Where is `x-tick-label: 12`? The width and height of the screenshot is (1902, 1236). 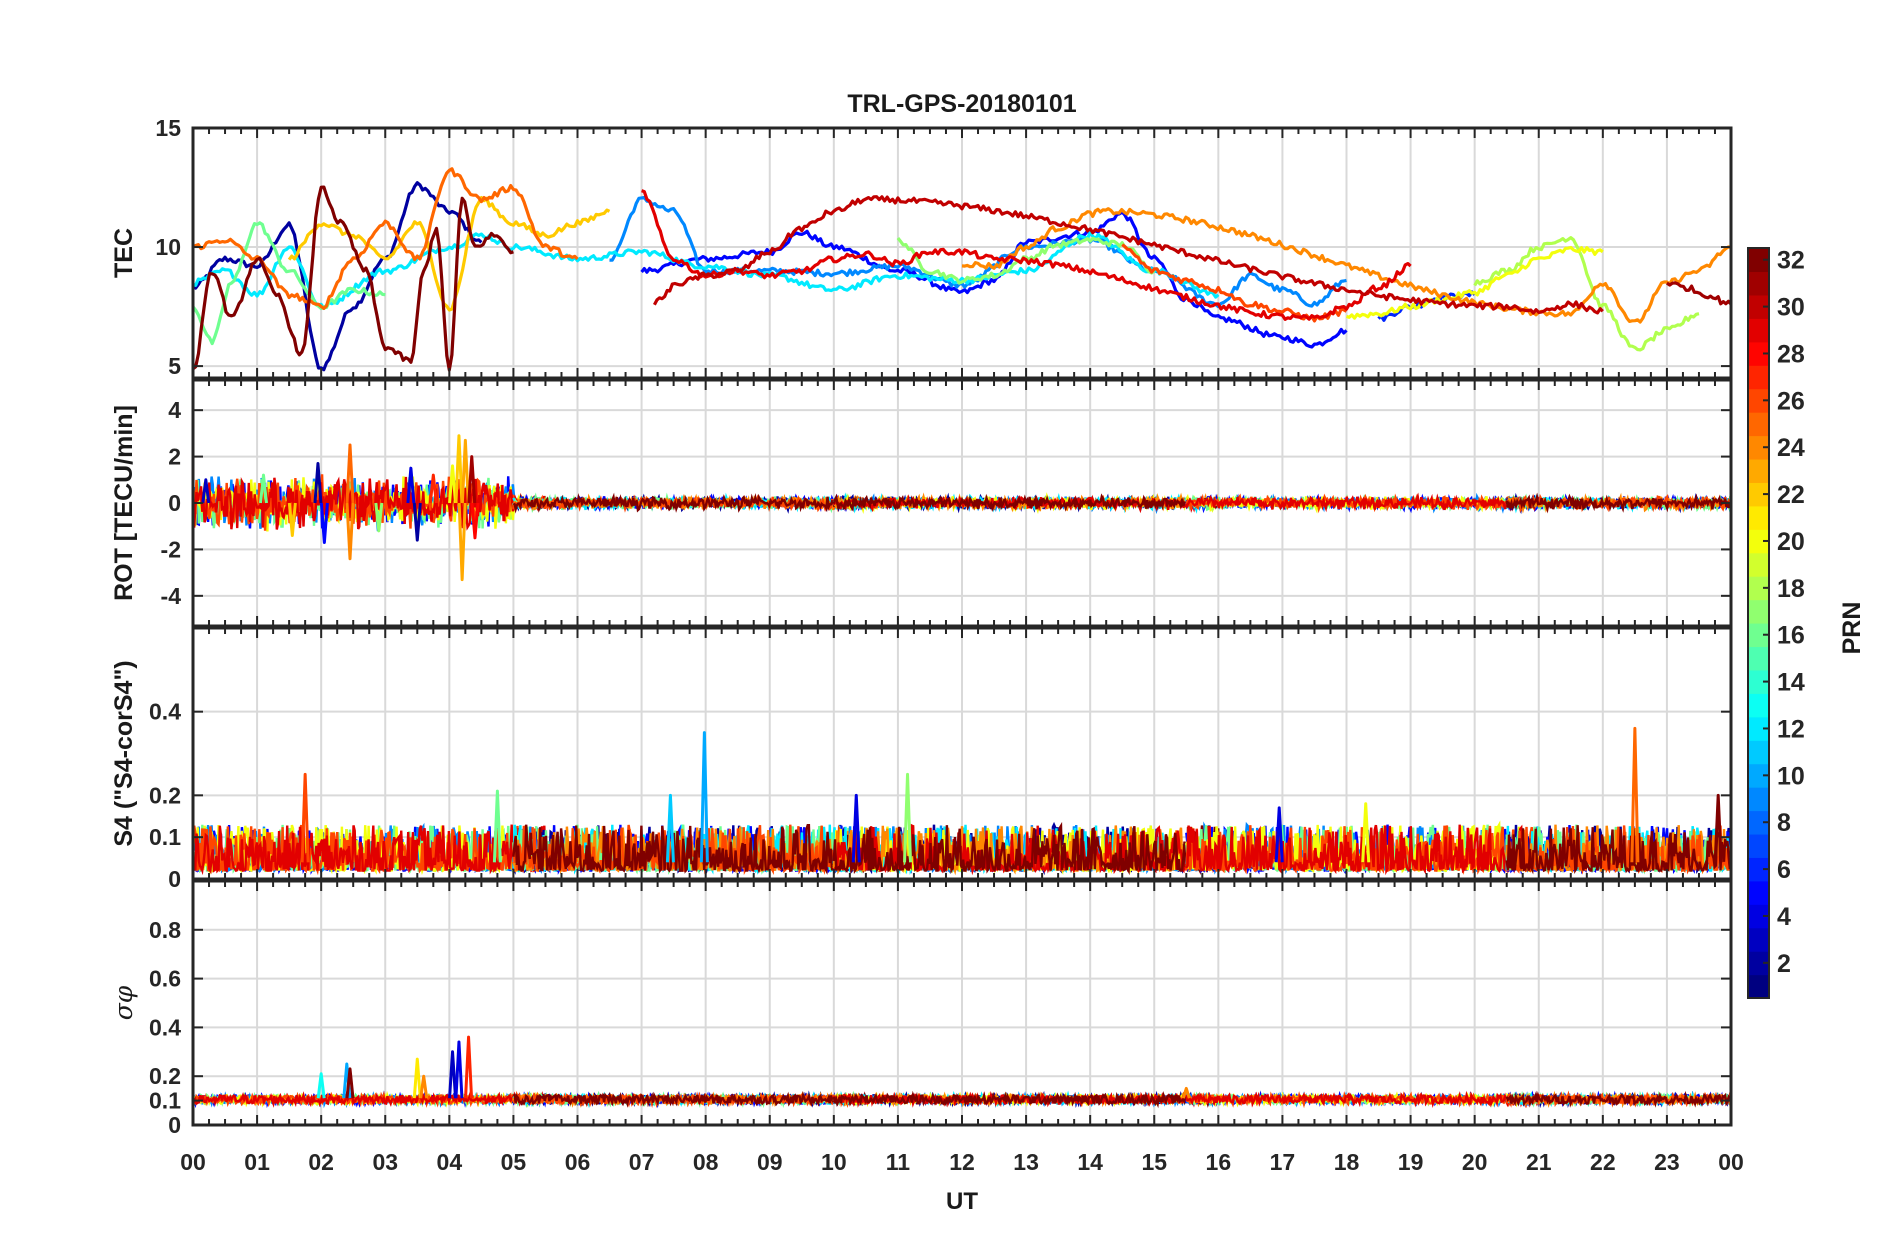
x-tick-label: 12 is located at coordinates (962, 1162).